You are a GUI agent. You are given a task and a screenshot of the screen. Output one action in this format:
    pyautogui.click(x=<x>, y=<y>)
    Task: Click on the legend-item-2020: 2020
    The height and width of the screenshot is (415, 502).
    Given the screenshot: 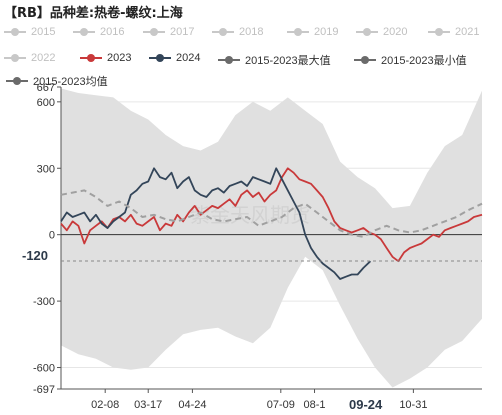 What is the action you would take?
    pyautogui.click(x=381, y=32)
    